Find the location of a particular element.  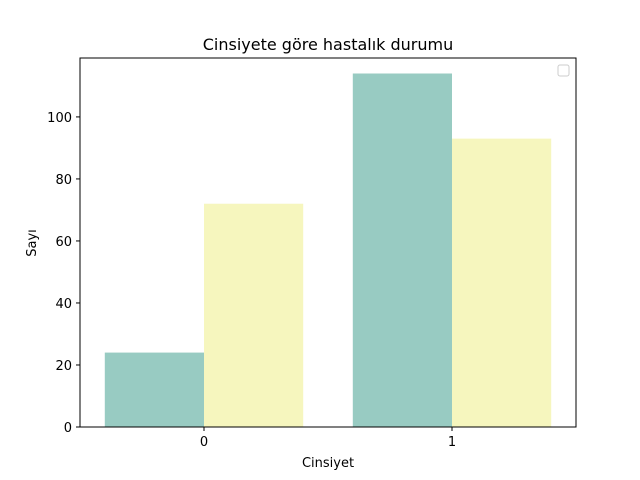

x-tick-label: 1 is located at coordinates (452, 442).